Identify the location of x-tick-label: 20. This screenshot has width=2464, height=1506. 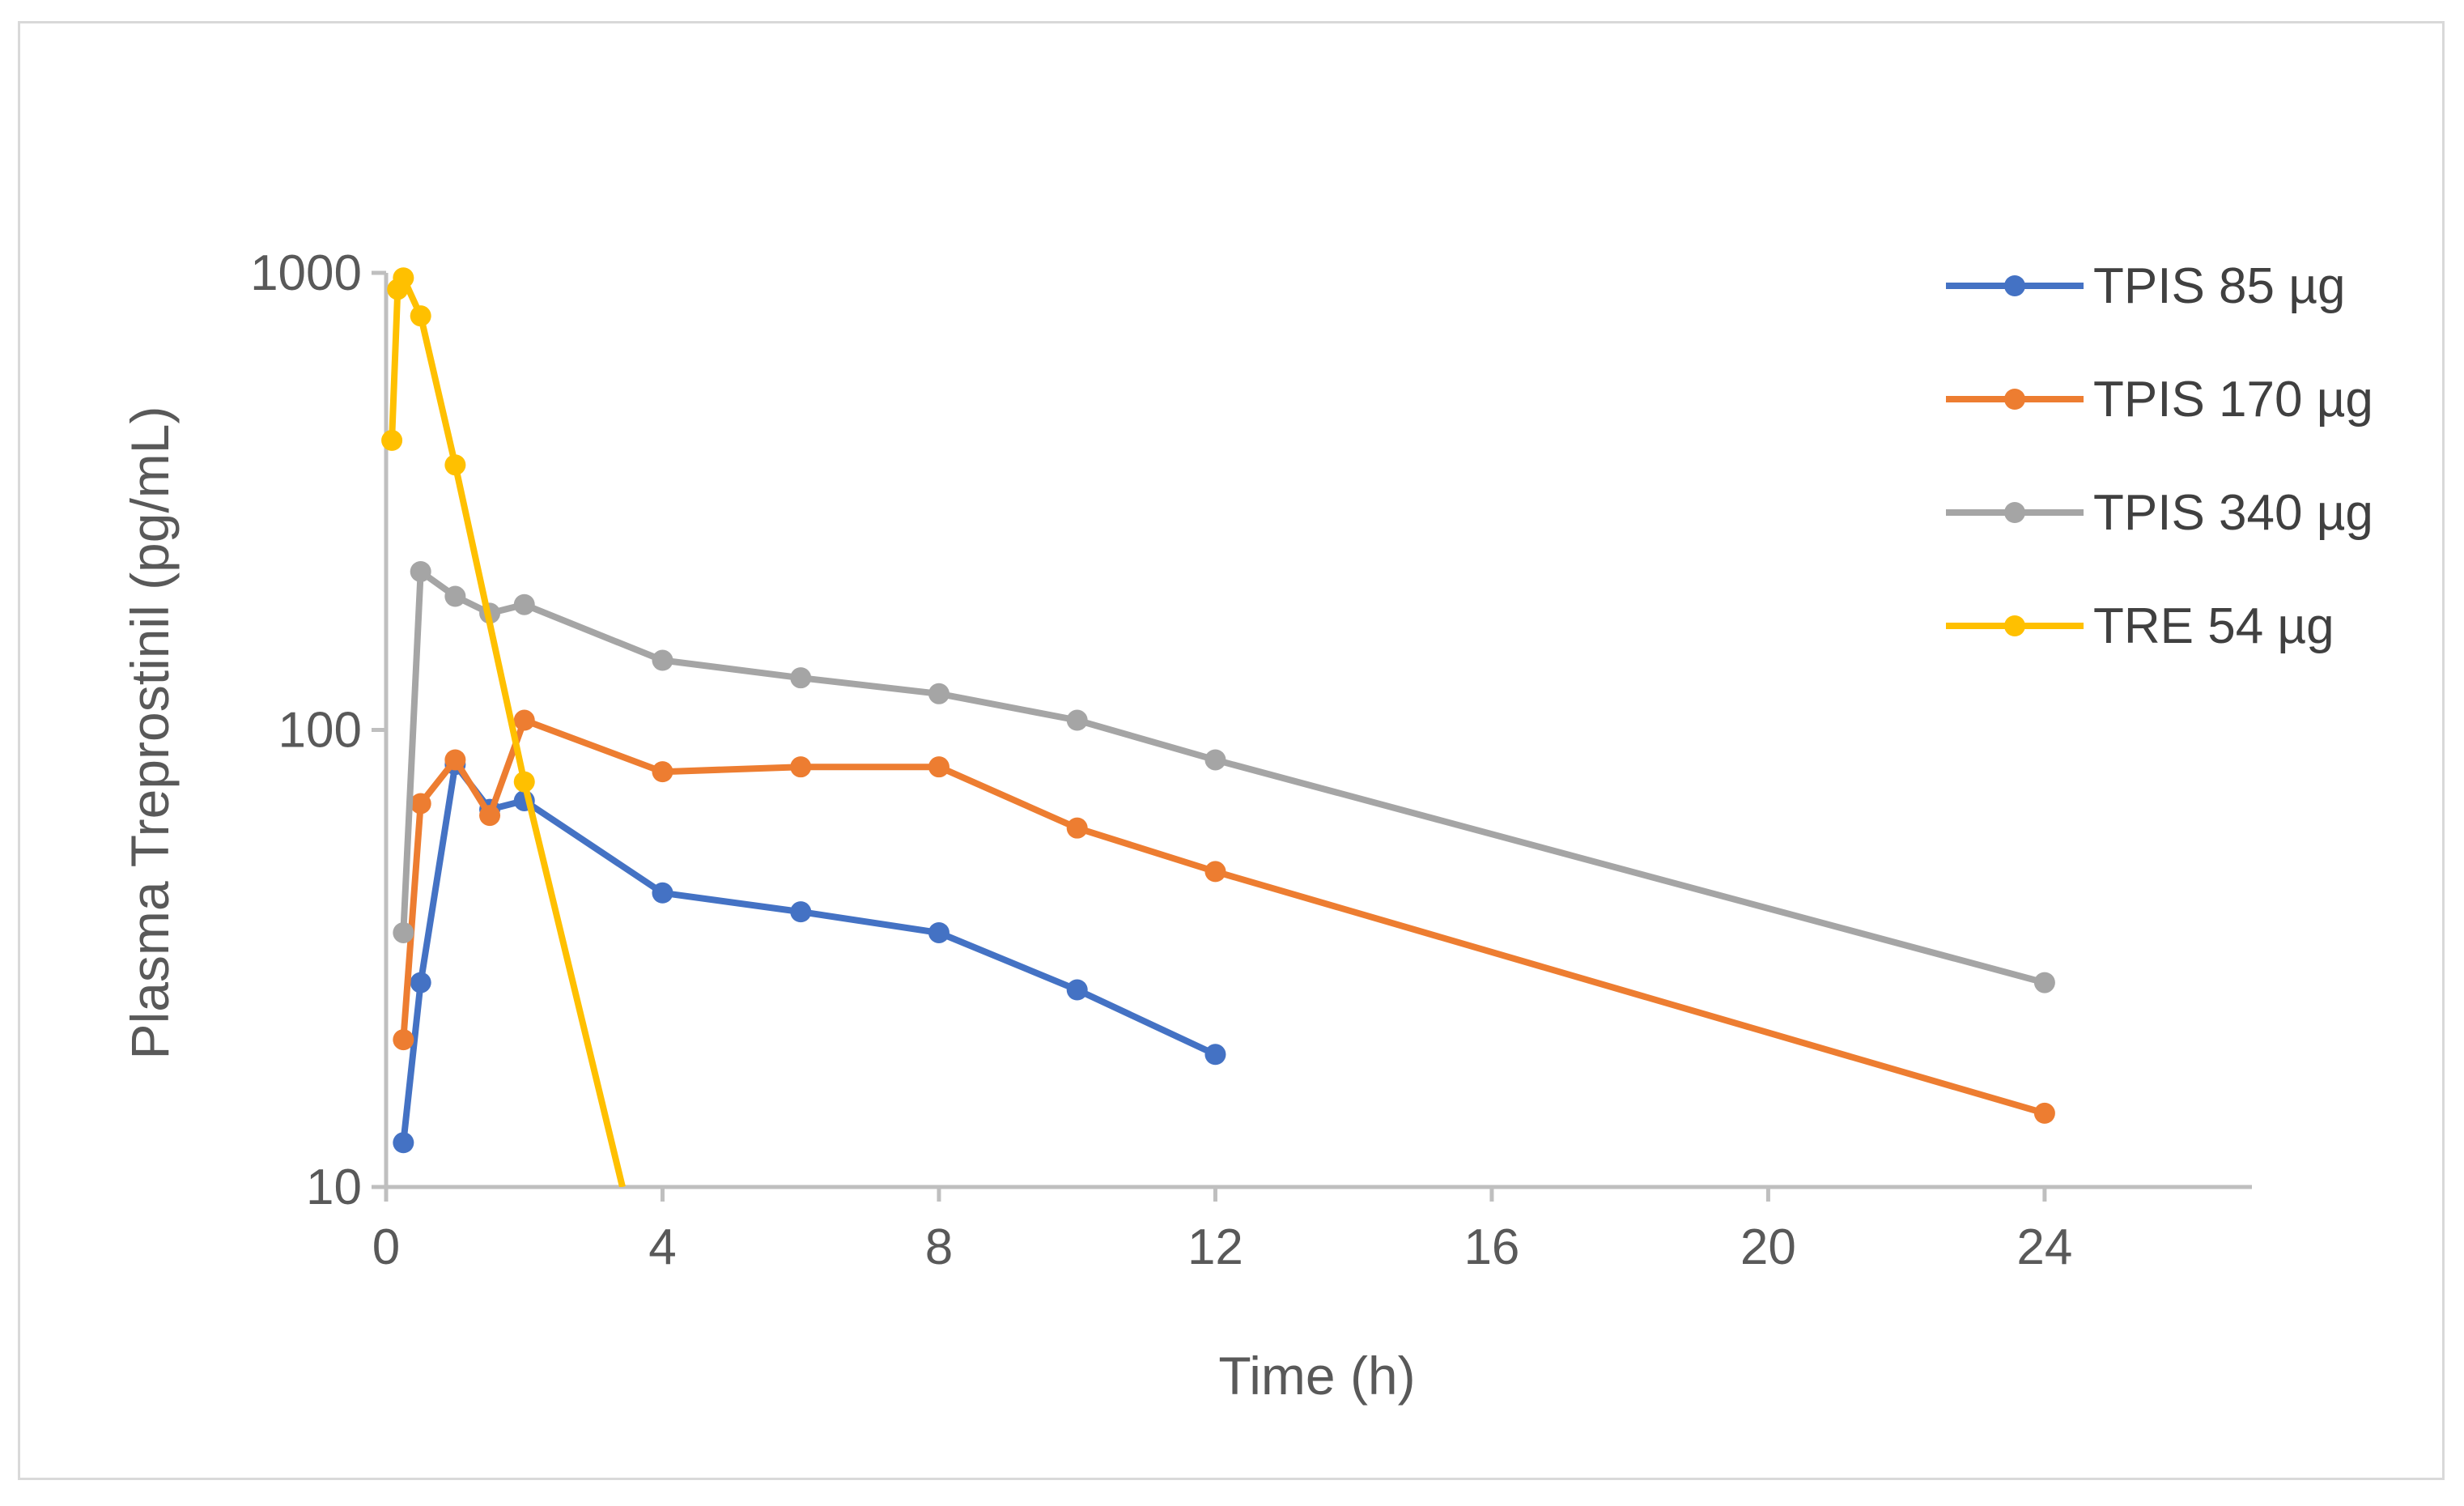
(1768, 1247).